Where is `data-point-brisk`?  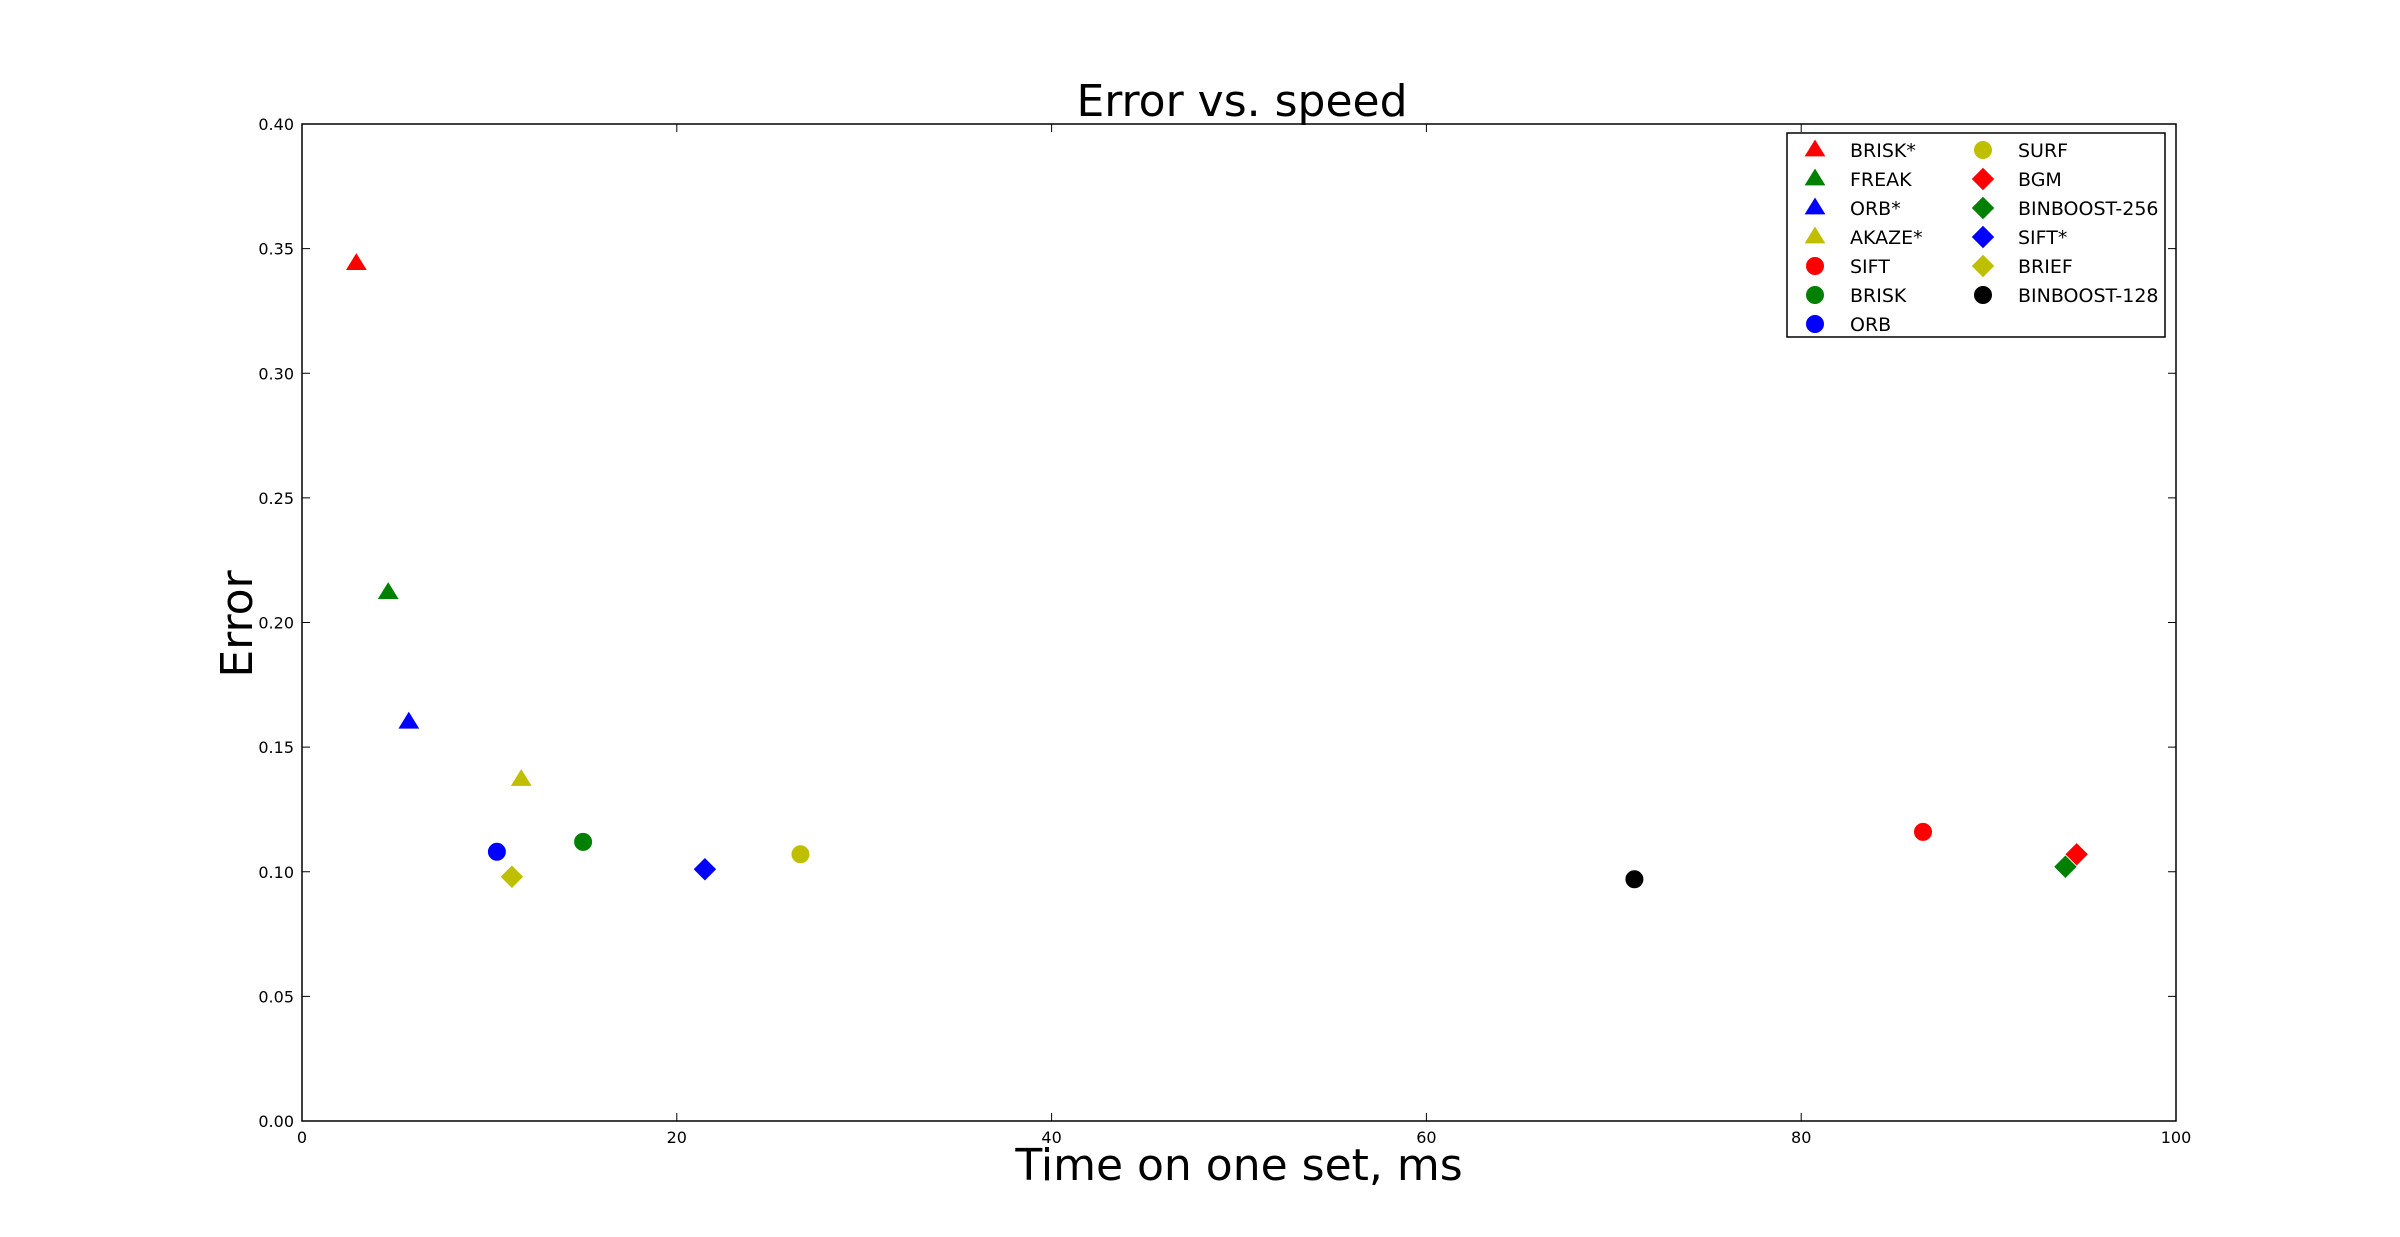
data-point-brisk is located at coordinates (583, 841).